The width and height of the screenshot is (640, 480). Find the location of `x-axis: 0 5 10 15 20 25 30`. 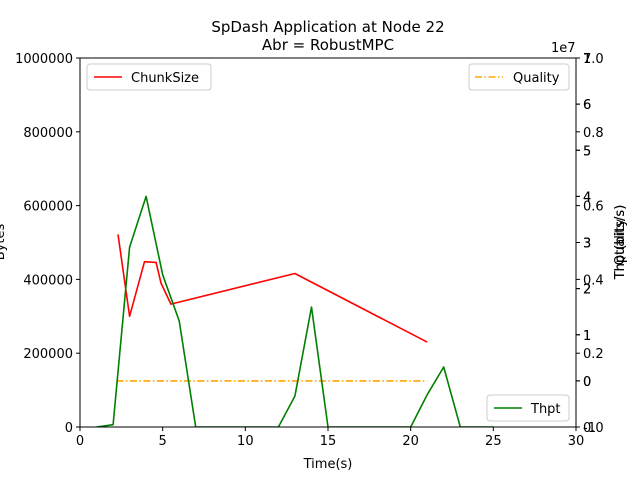

x-axis: 0 5 10 15 20 25 30 is located at coordinates (330, 438).